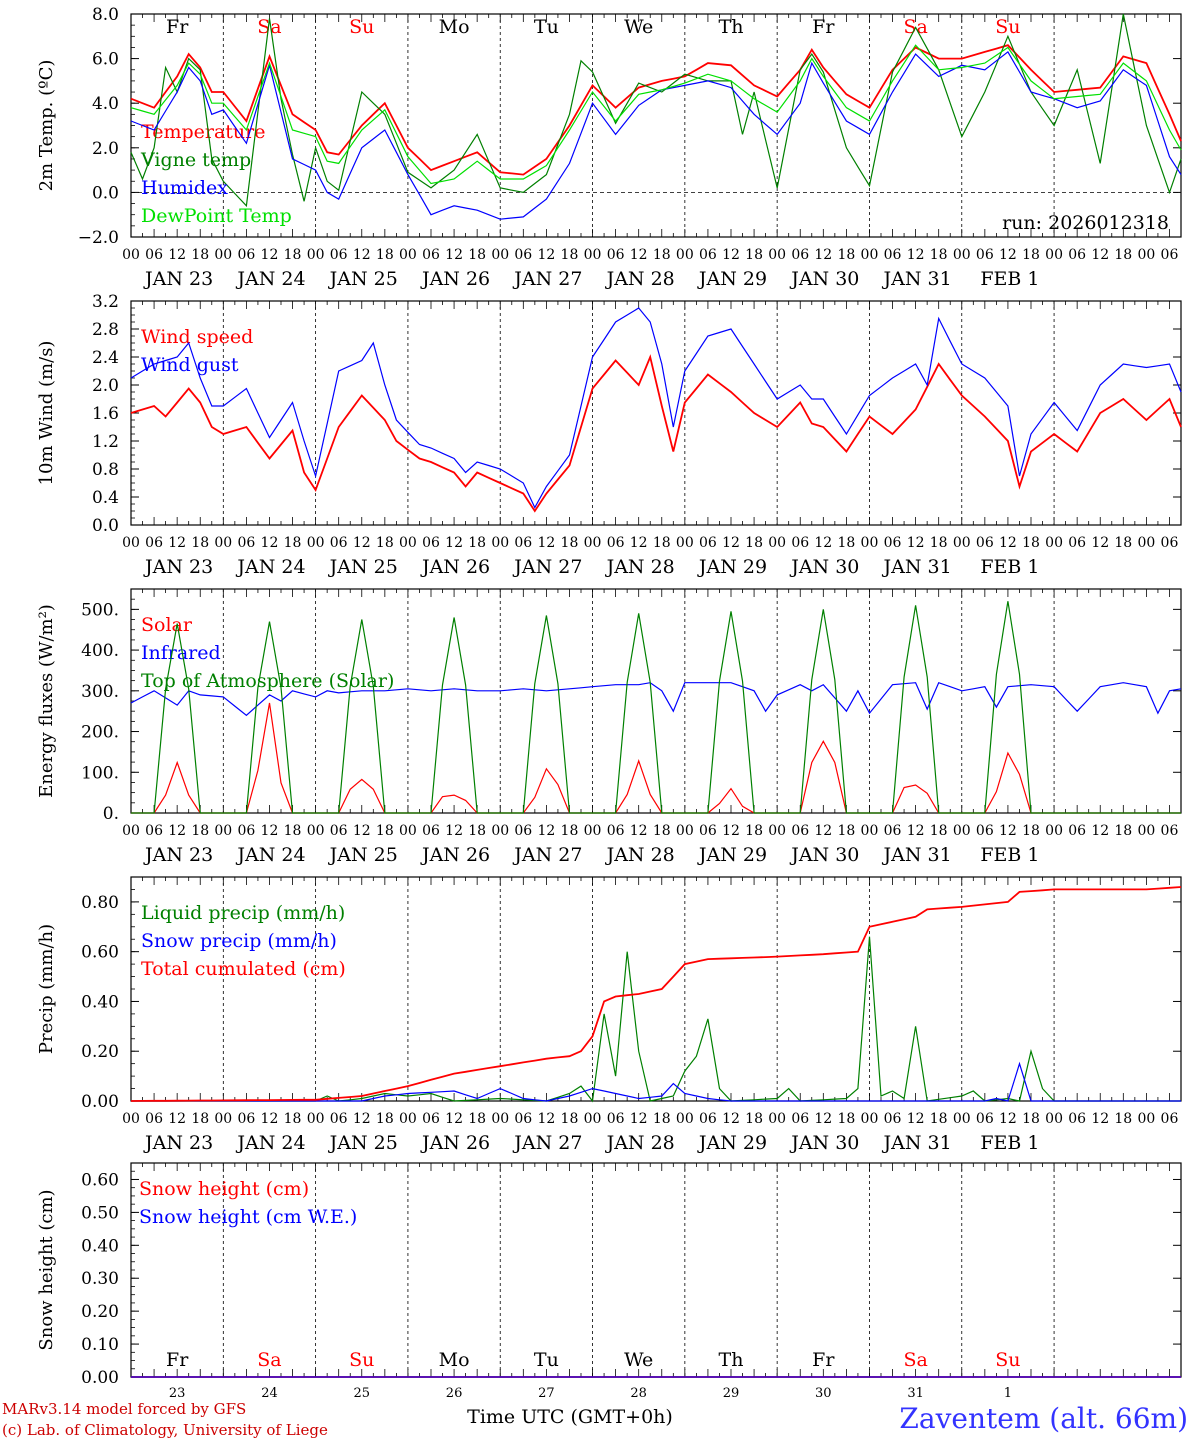 Image resolution: width=1194 pixels, height=1440 pixels. Describe the element at coordinates (656, 1081) in the screenshot. I see `series-line-snow-precip-mm-h-` at that location.